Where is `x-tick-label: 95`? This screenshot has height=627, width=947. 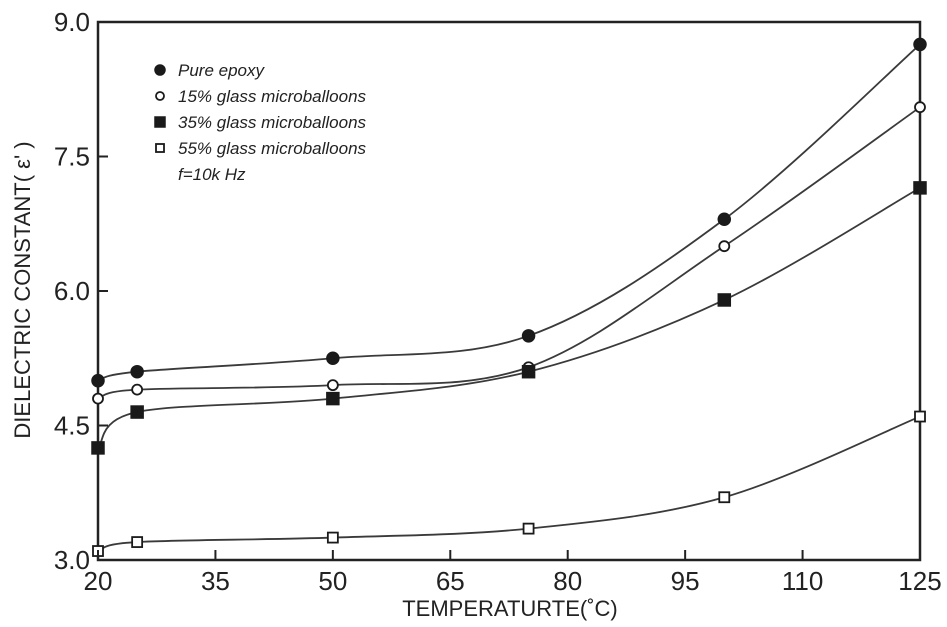
x-tick-label: 95 is located at coordinates (685, 581).